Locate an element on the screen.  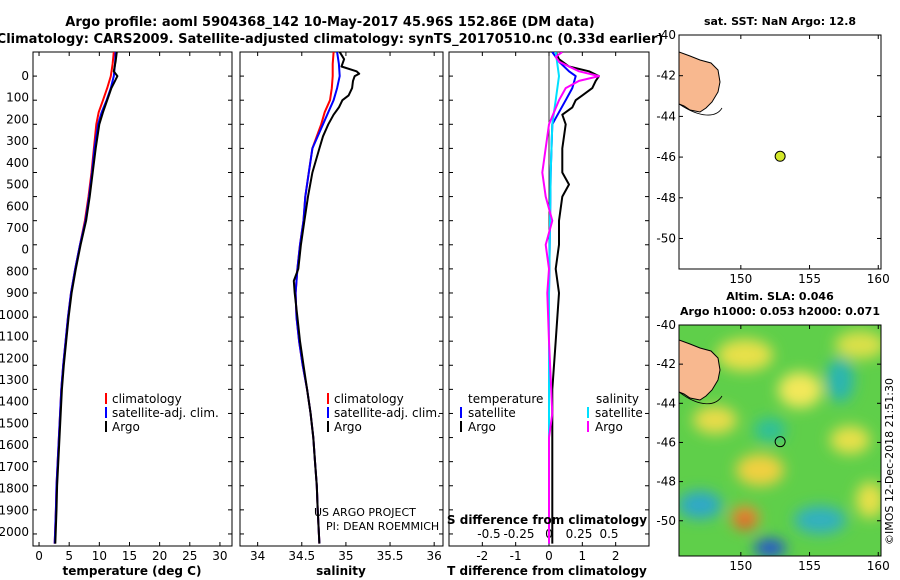
x-tick-label: 5 is located at coordinates (69, 556).